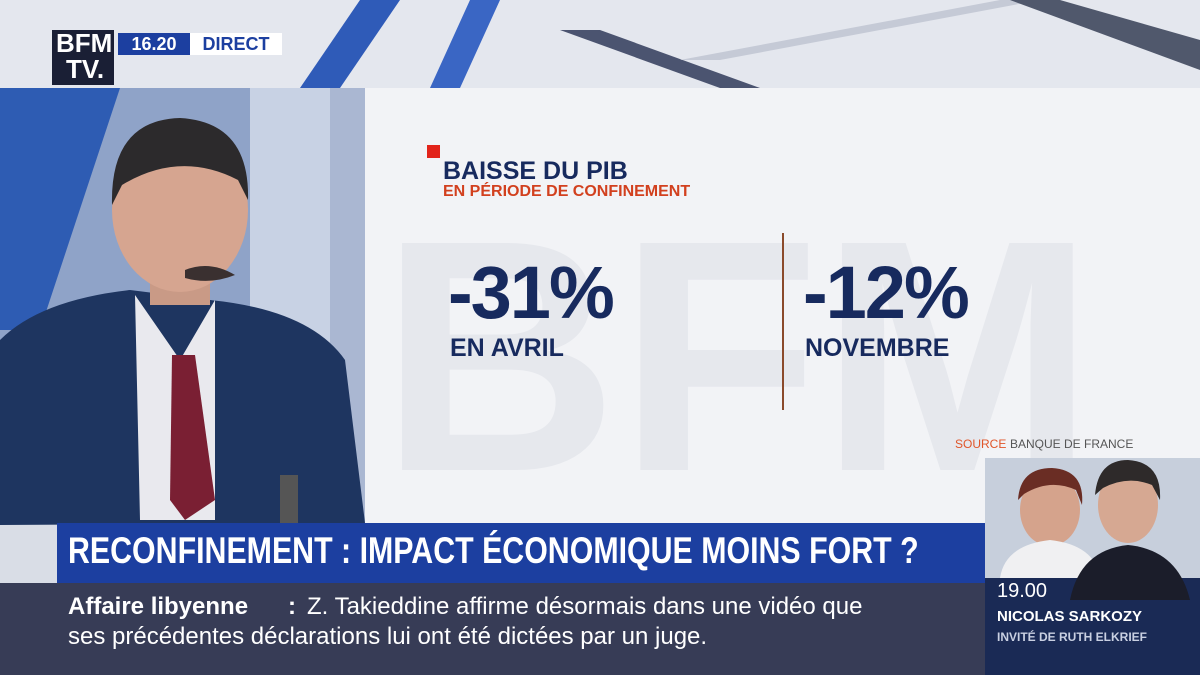 This screenshot has height=675, width=1200. What do you see at coordinates (84, 43) in the screenshot?
I see `logo-line1: BFM` at bounding box center [84, 43].